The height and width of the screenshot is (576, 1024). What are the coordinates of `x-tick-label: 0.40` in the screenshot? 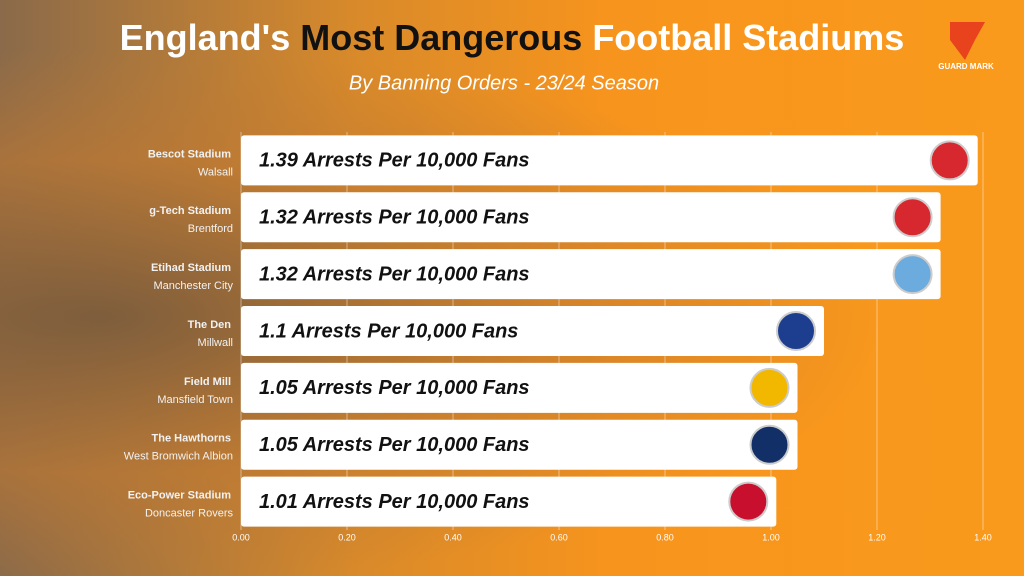 It's located at (453, 537).